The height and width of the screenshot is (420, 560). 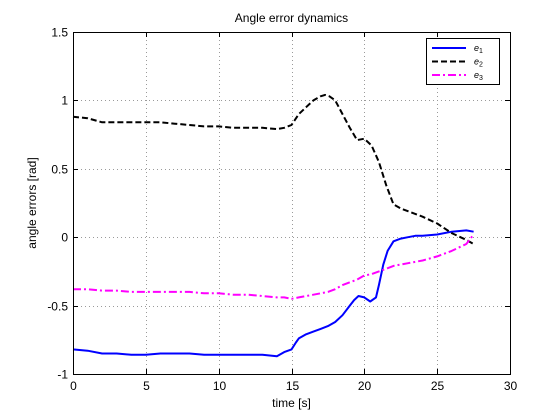 What do you see at coordinates (478, 76) in the screenshot?
I see `legend-label-e3: e3` at bounding box center [478, 76].